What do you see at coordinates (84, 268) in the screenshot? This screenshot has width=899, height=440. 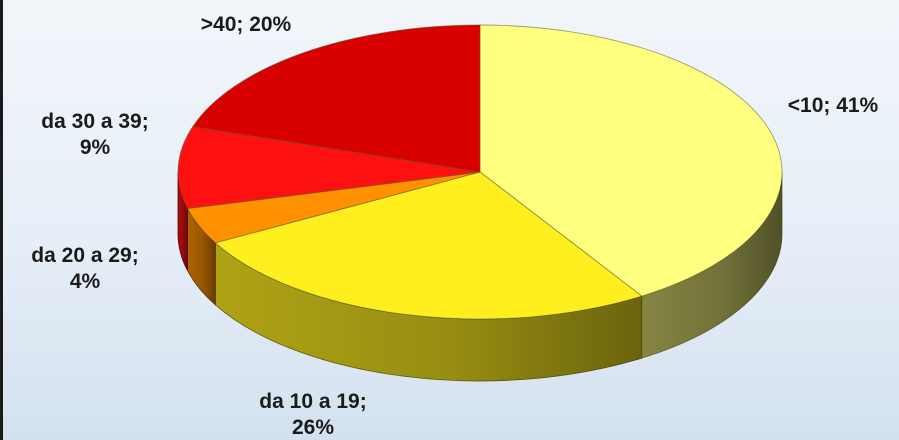 I see `data-label-da-20-a-29: da 20 a 29; 4%` at bounding box center [84, 268].